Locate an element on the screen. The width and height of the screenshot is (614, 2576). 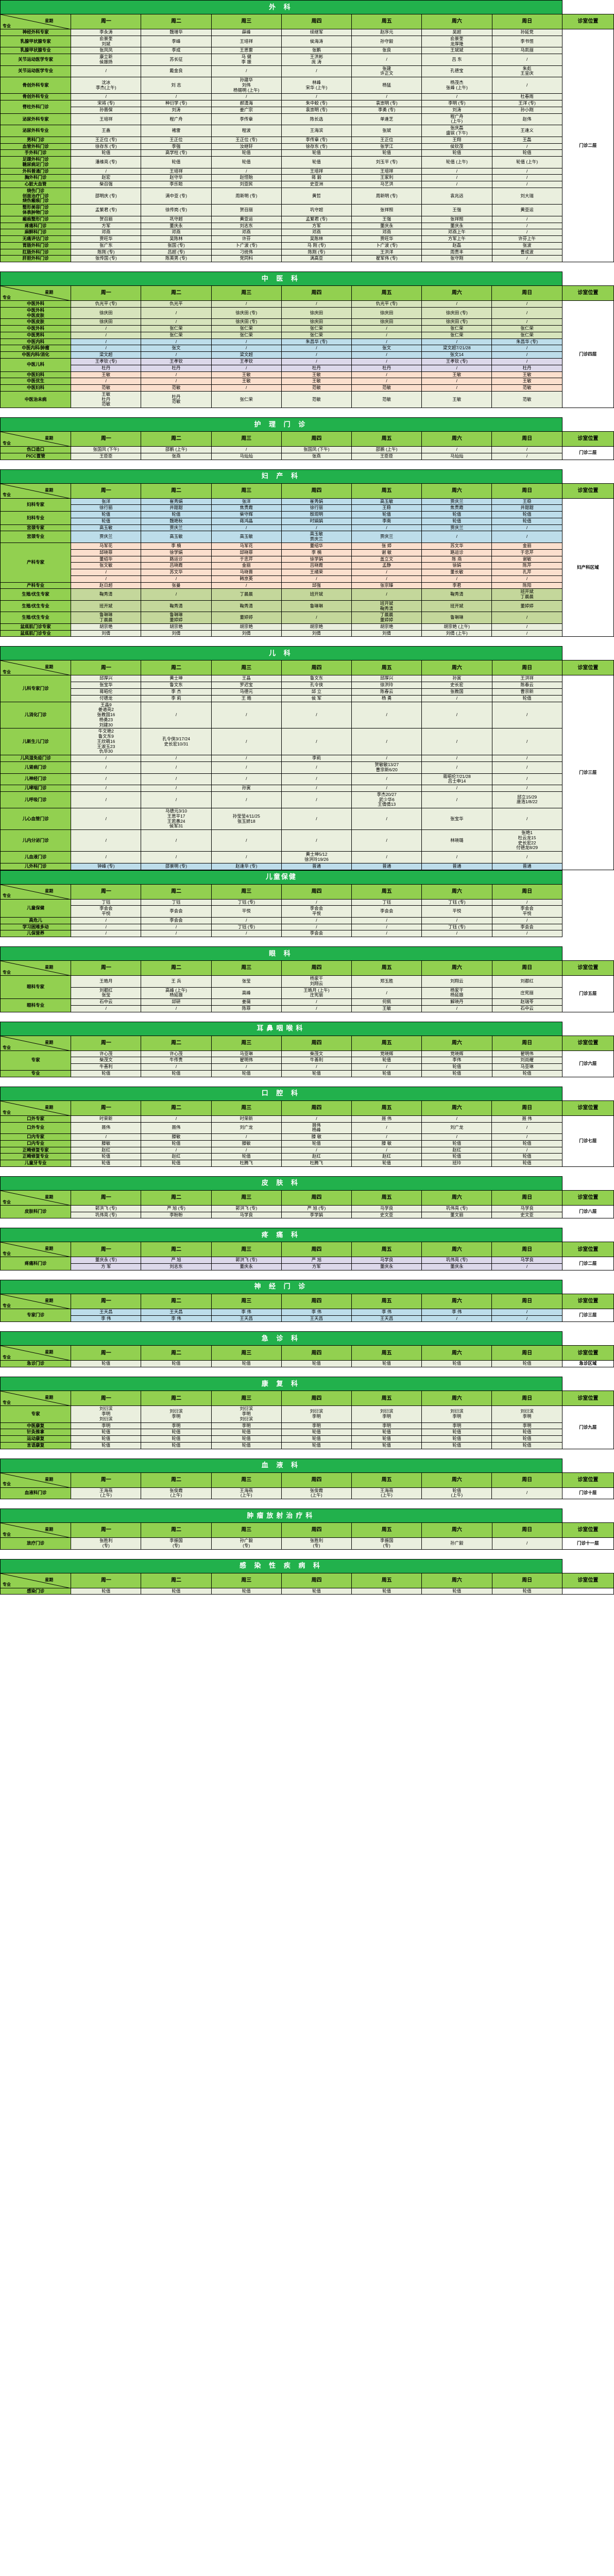
schedule-cell-d3: 刘广龙 is located at coordinates (246, 1128).